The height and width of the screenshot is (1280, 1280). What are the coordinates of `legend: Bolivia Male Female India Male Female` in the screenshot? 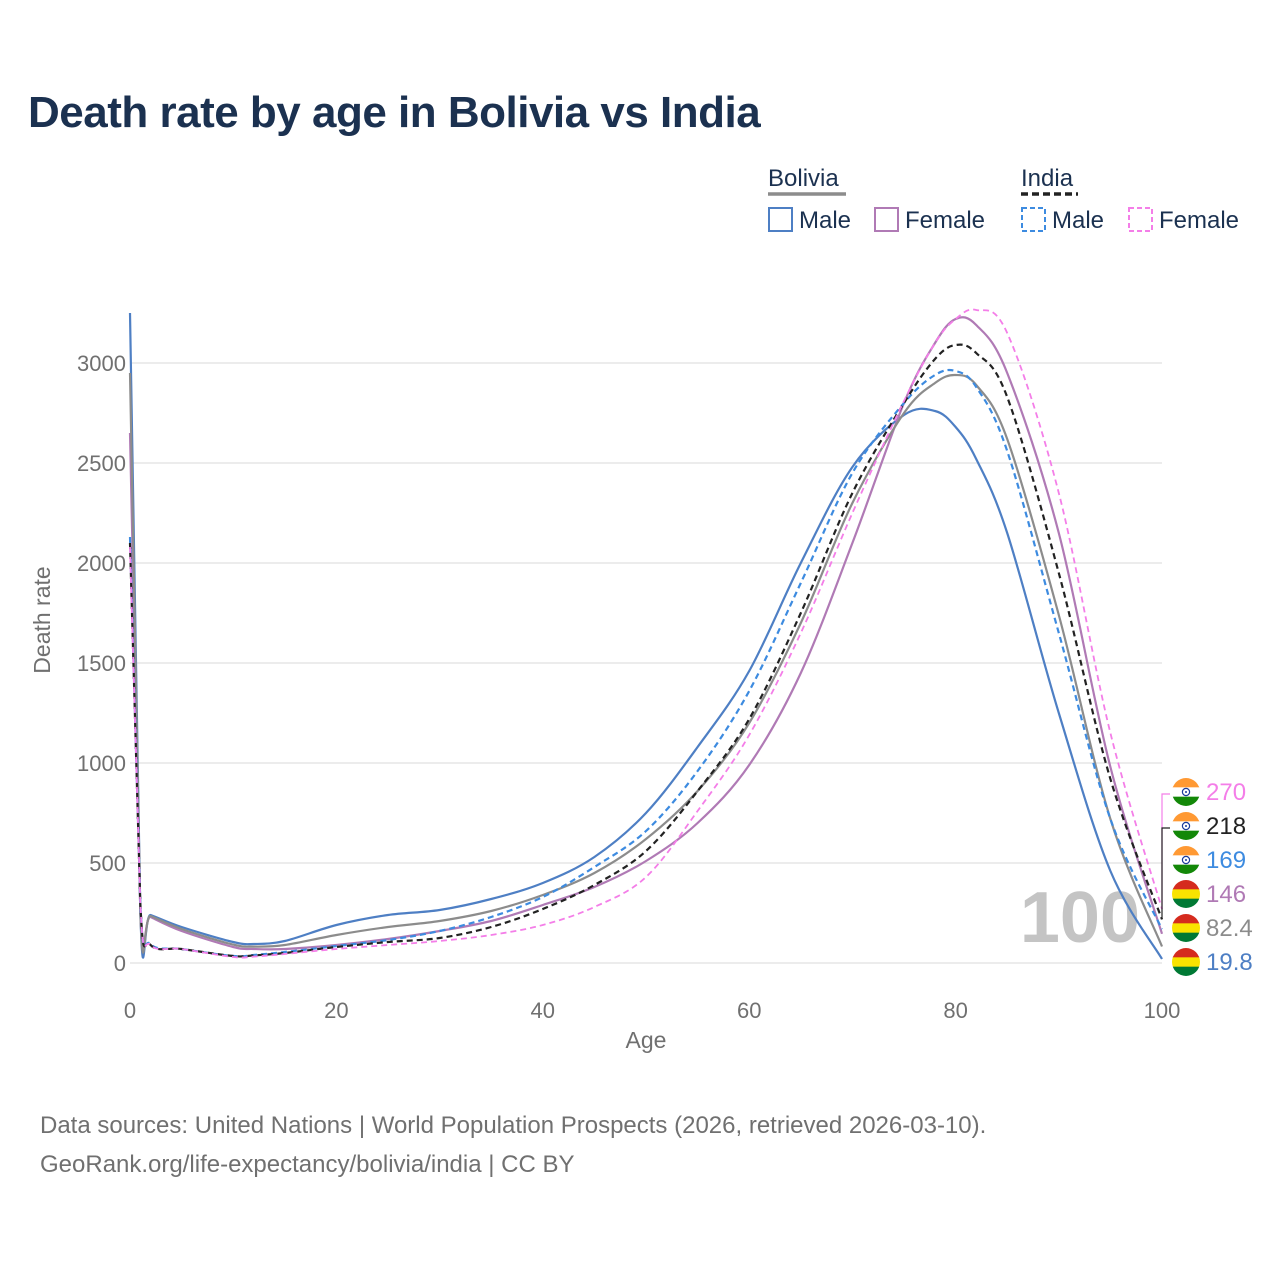 It's located at (1003, 199).